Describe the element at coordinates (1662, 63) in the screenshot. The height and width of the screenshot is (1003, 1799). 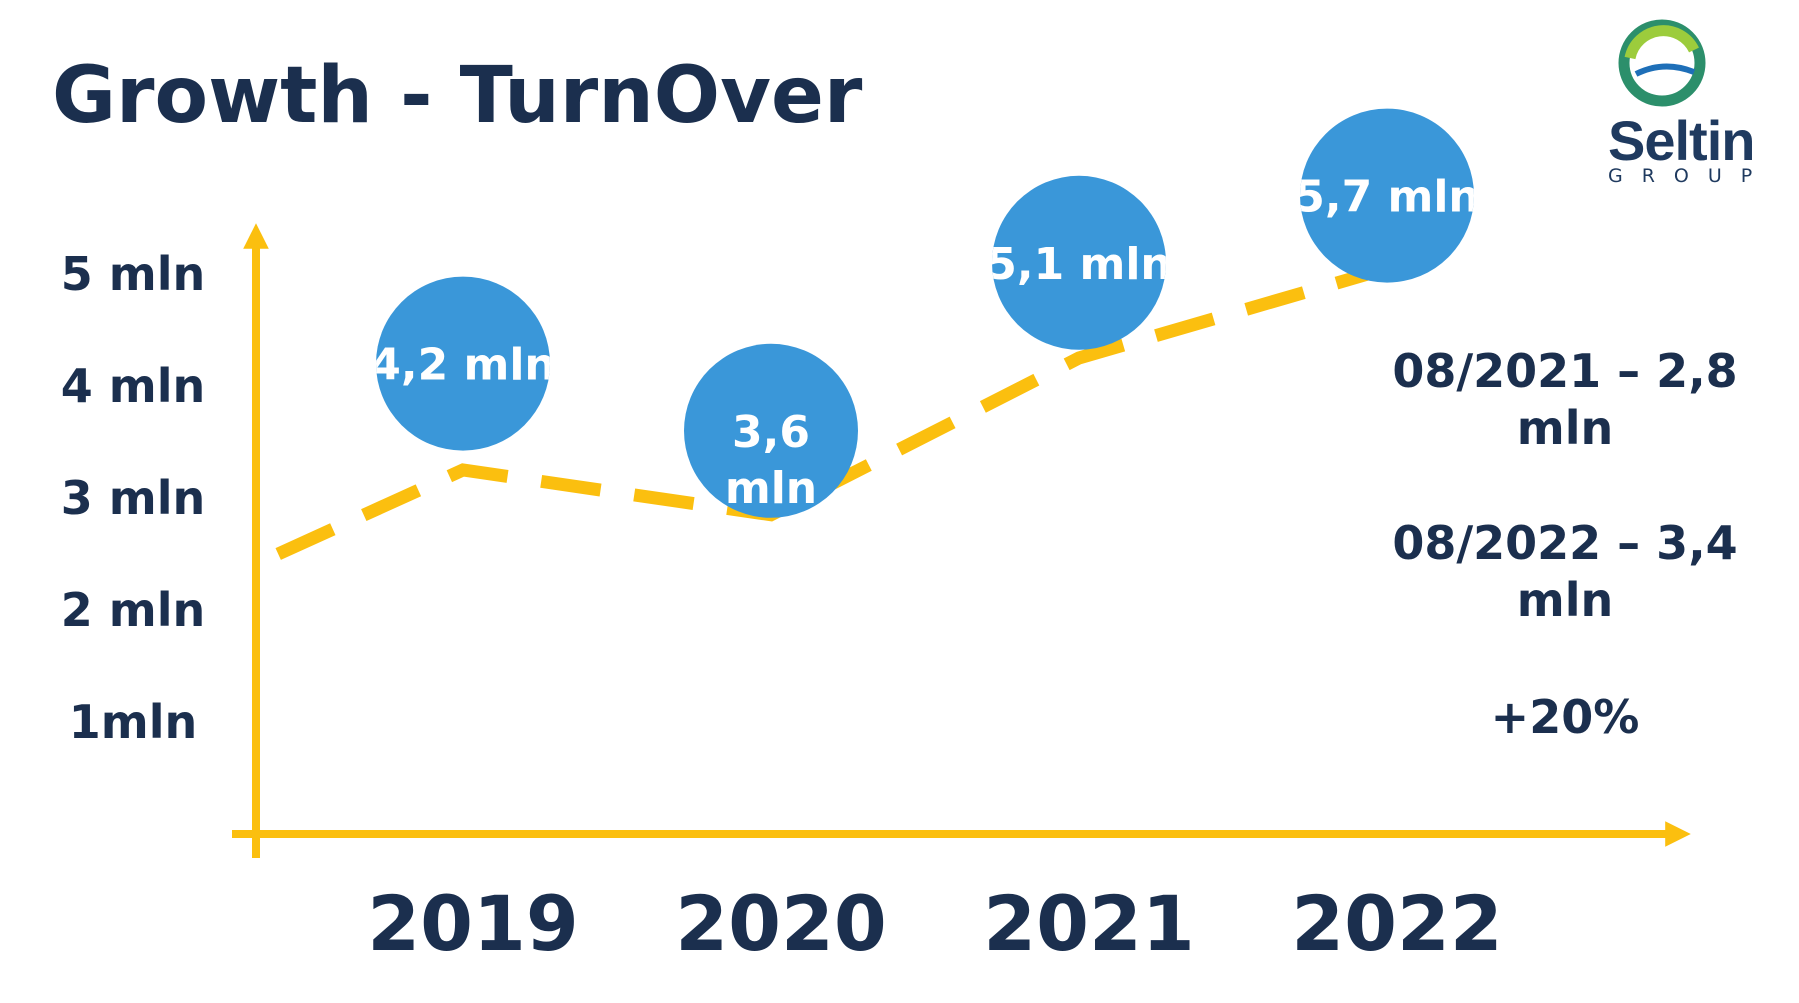
I see `logo-swirl-icon` at that location.